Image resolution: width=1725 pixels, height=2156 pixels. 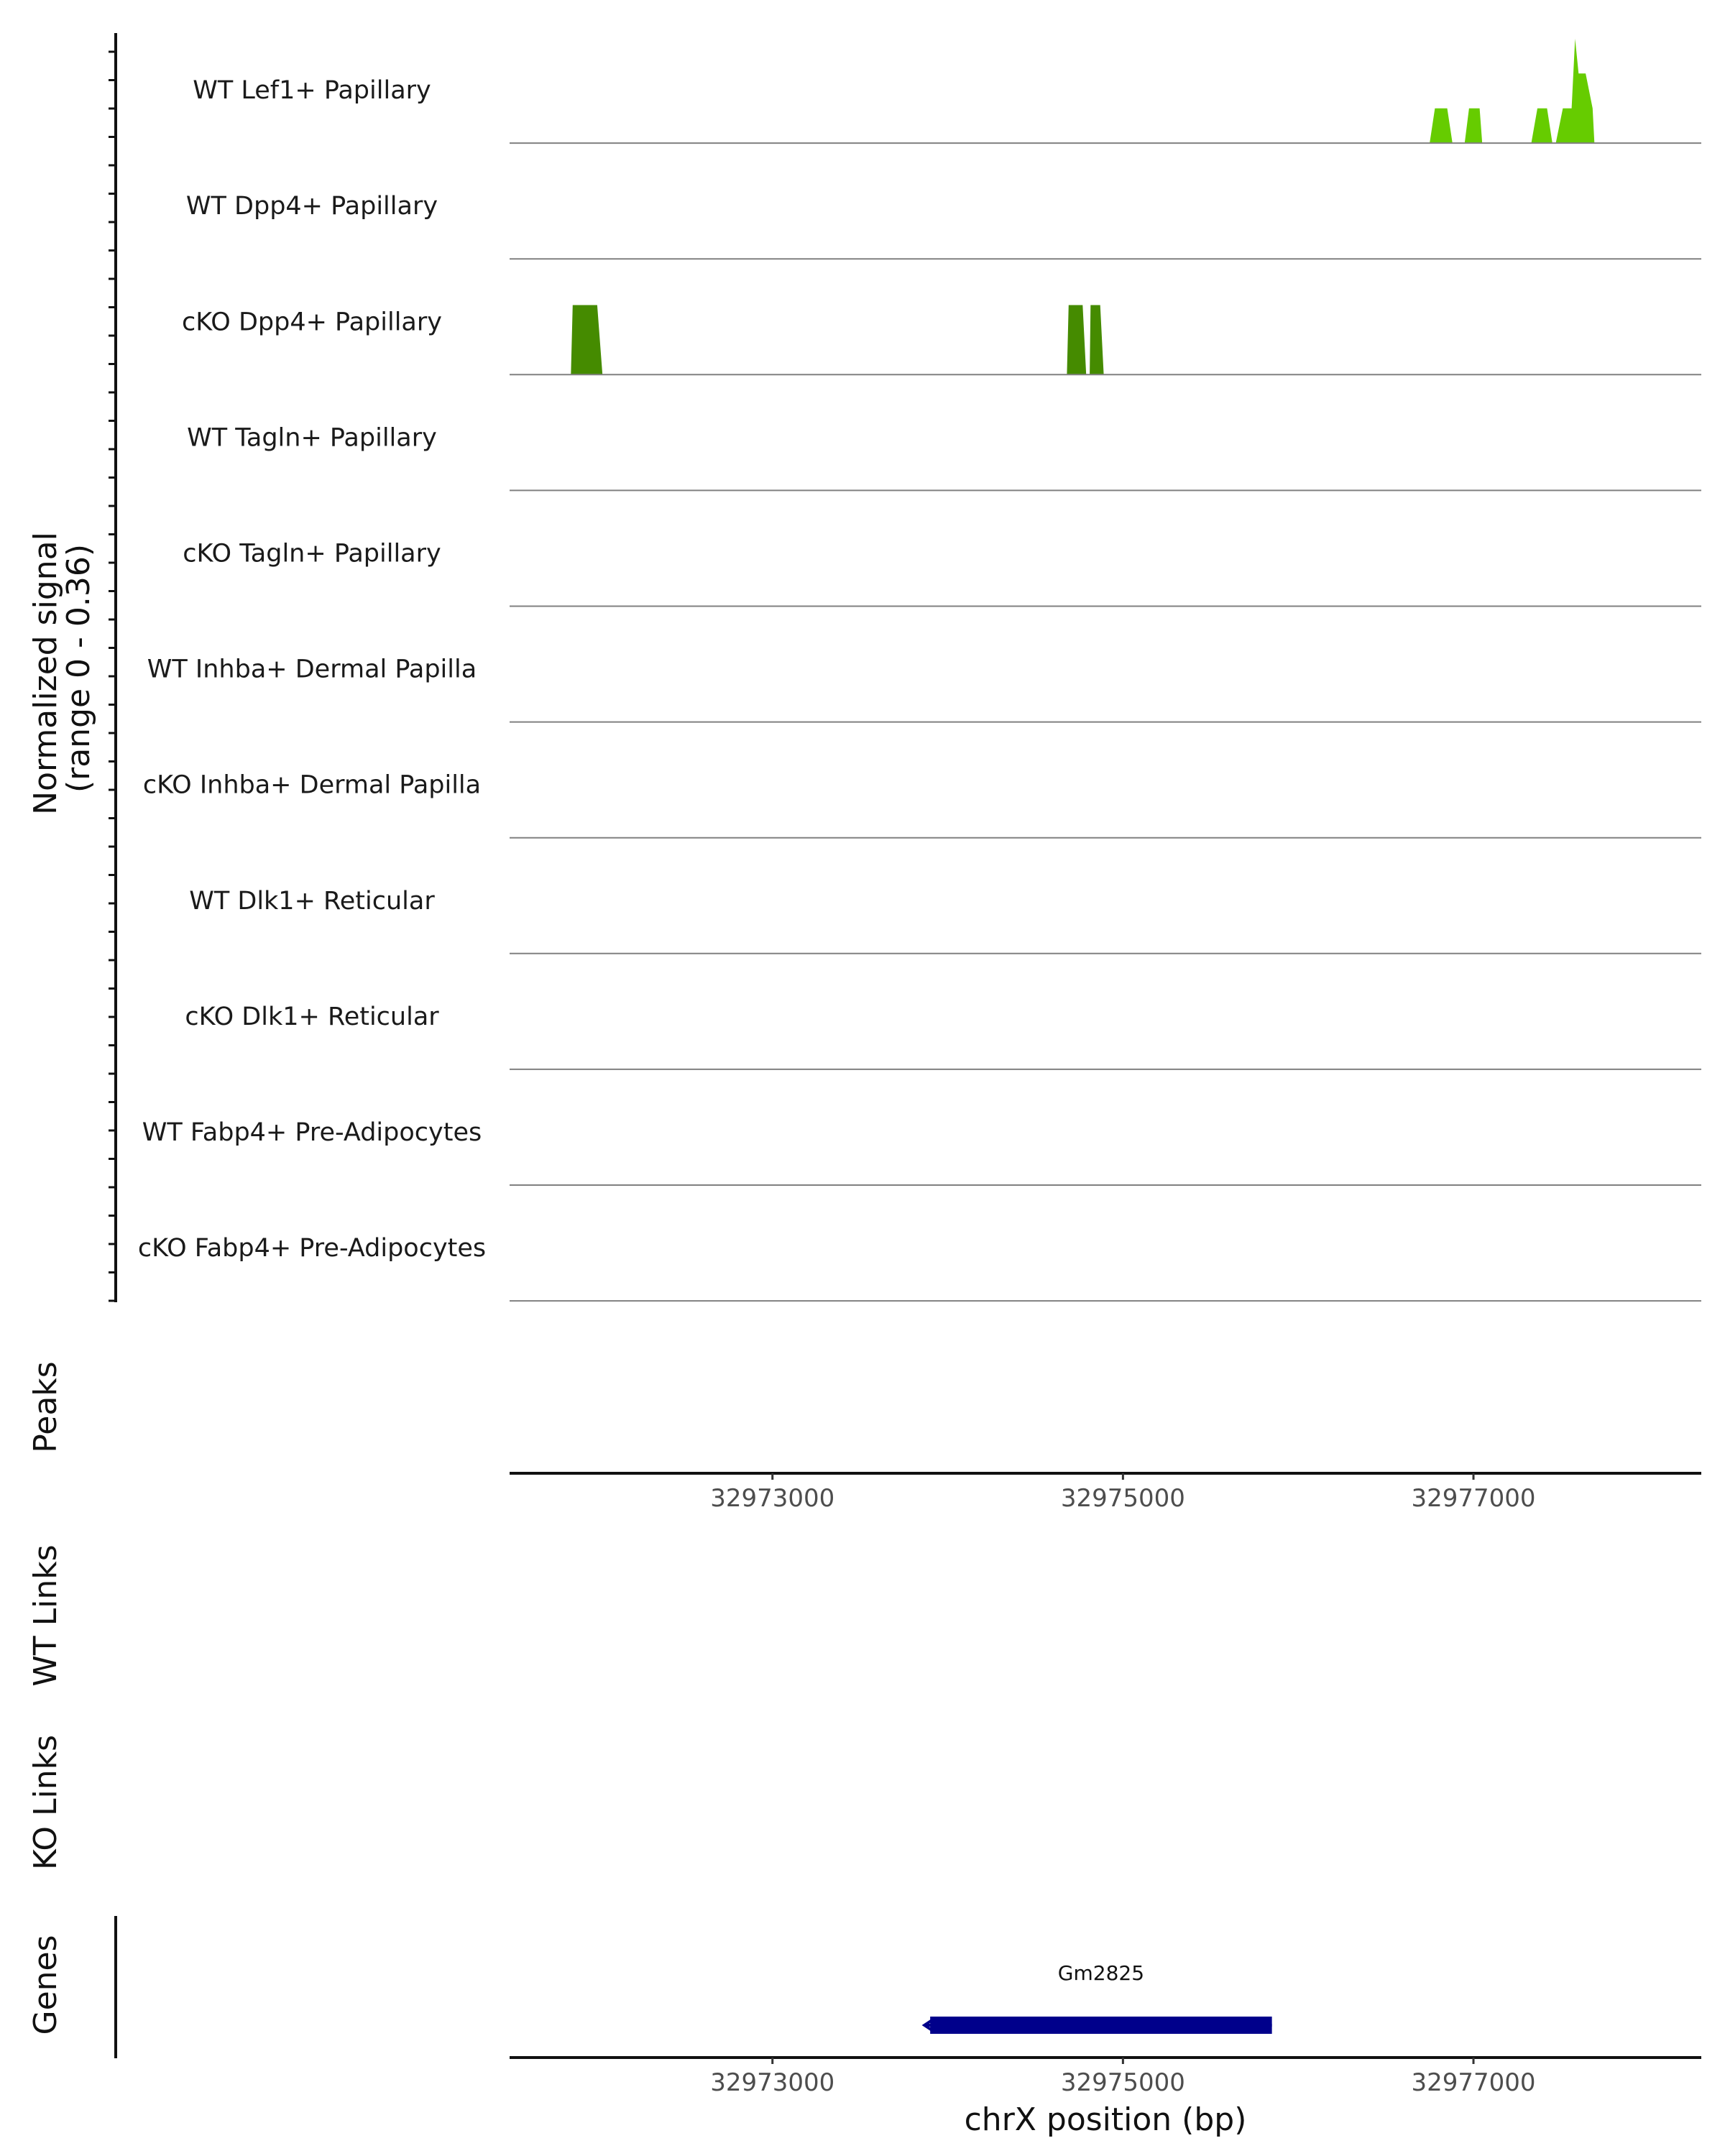 What do you see at coordinates (312, 1249) in the screenshot?
I see `track-label: cKO Fabp4+ Pre-Adipocytes` at bounding box center [312, 1249].